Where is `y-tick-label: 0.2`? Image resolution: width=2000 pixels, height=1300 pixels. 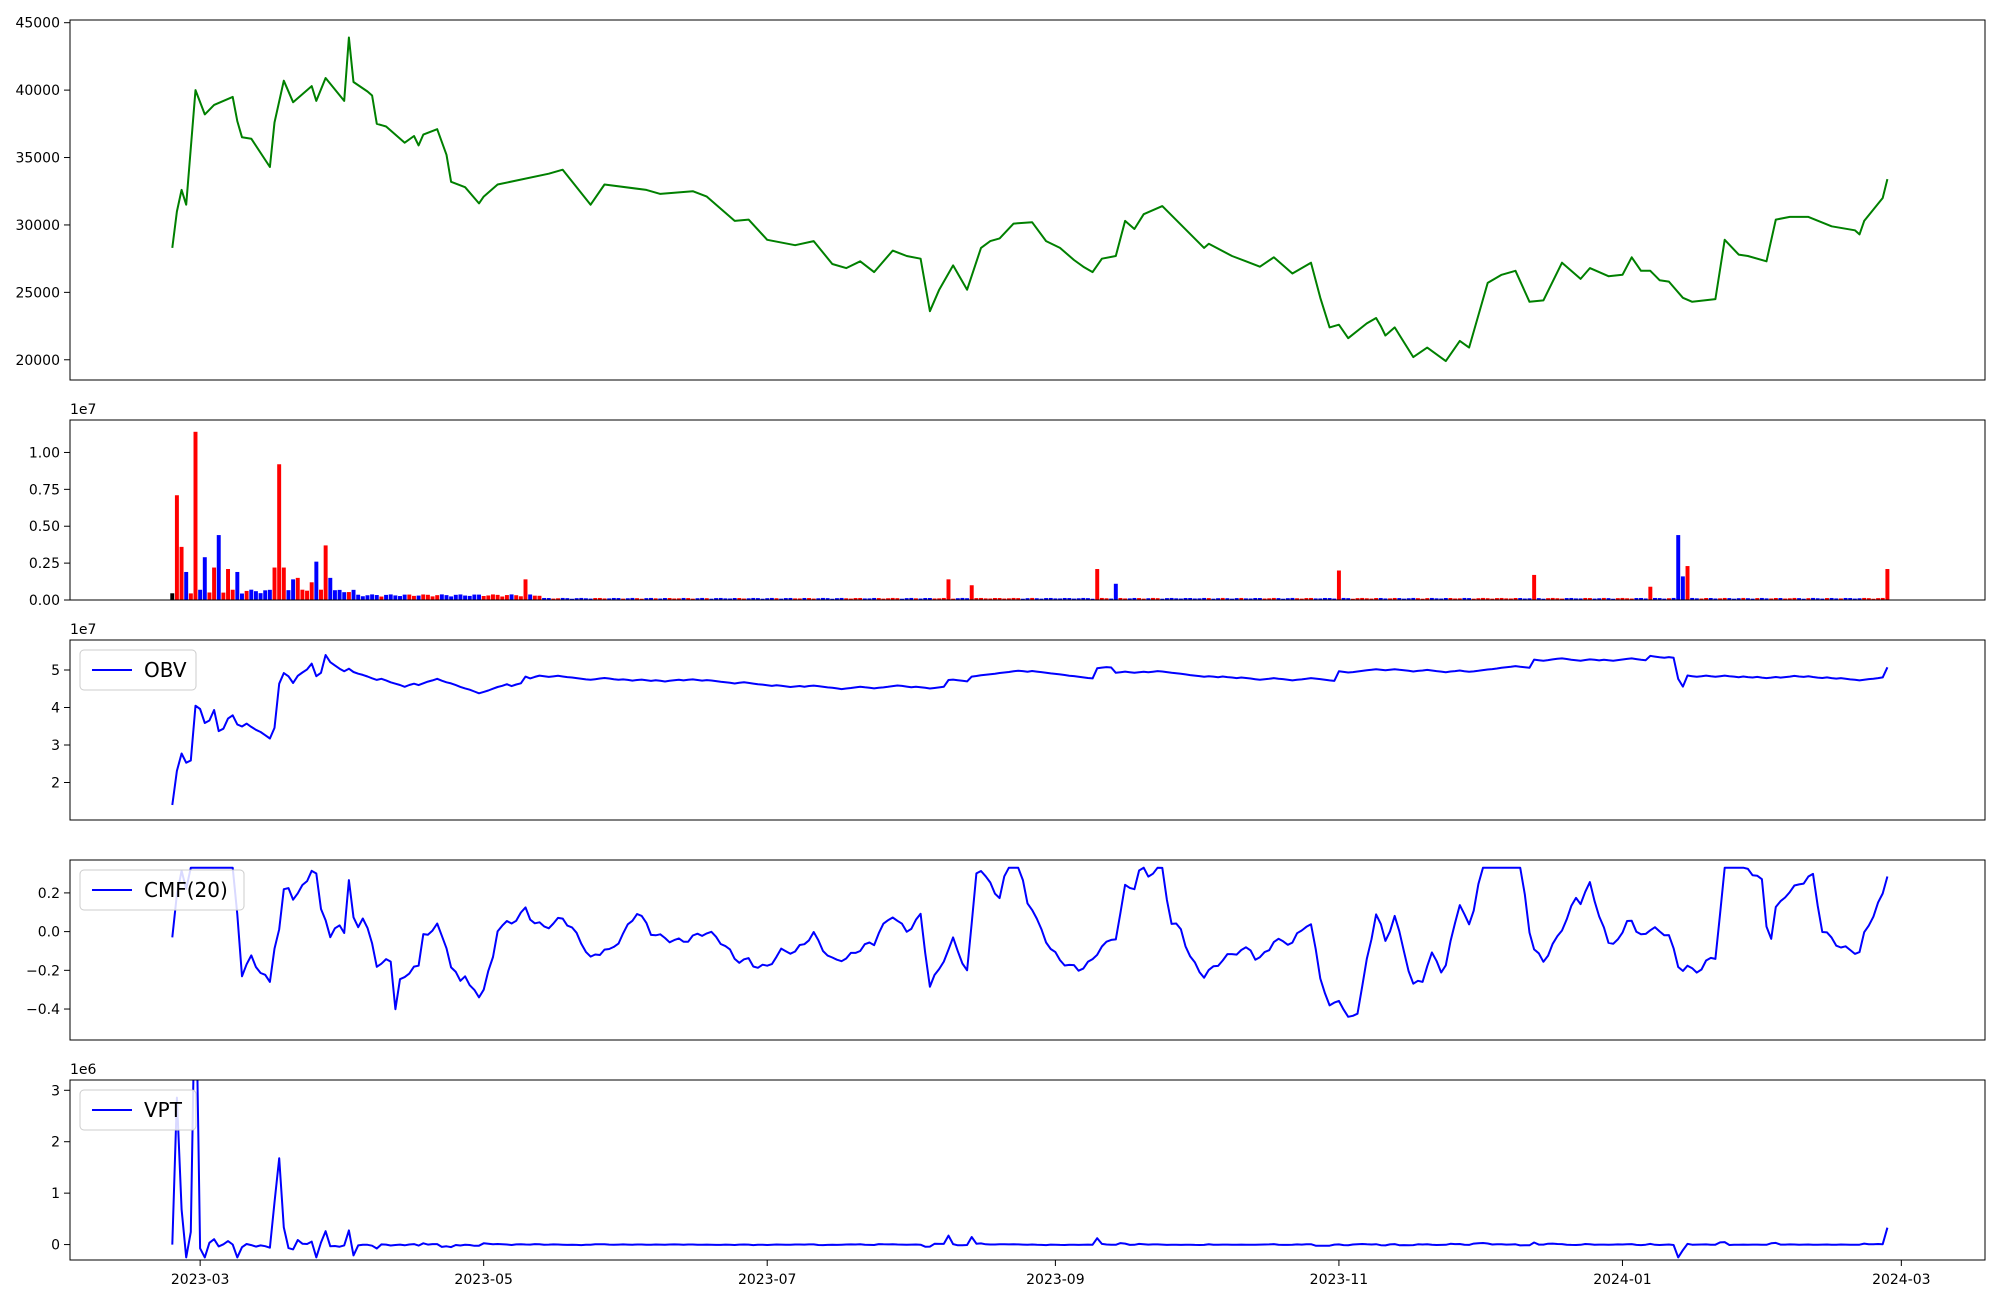
y-tick-label: 0.2 is located at coordinates (49, 894).